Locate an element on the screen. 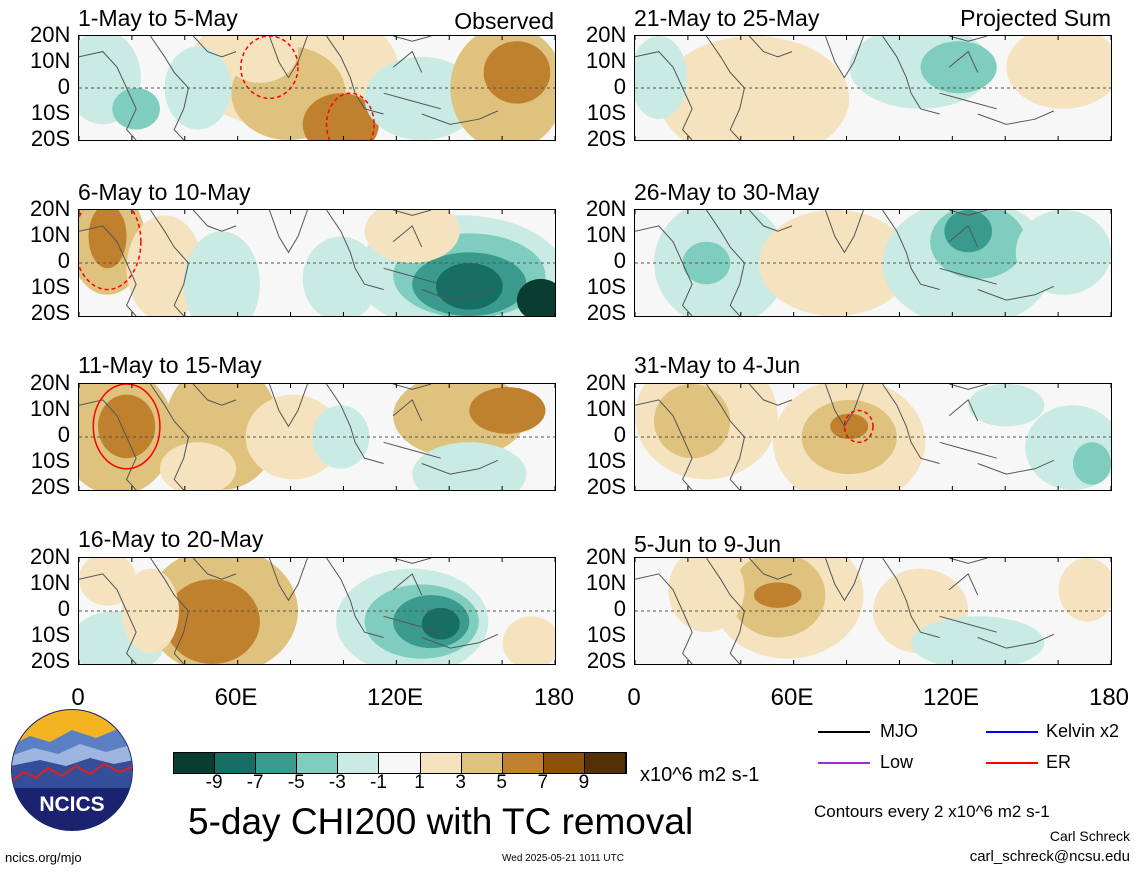  site-link: ncics.org/mjo is located at coordinates (43, 857).